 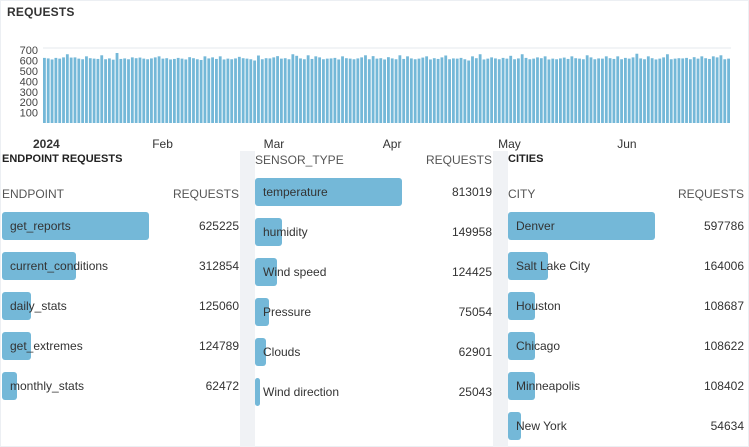 What do you see at coordinates (33, 194) in the screenshot?
I see `endpoint-column-header: ENDPOINT` at bounding box center [33, 194].